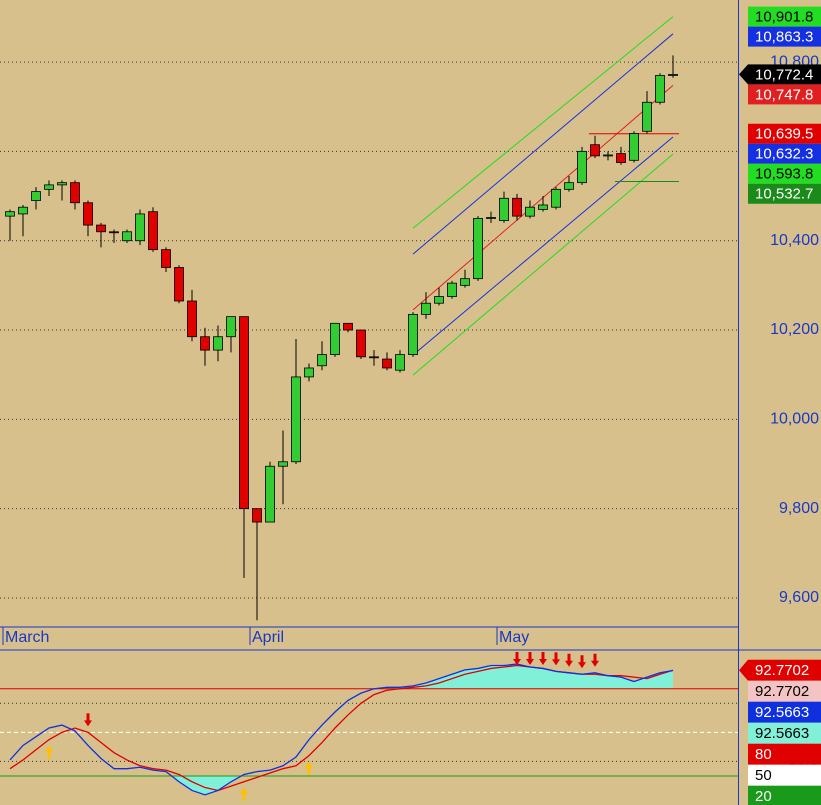 This screenshot has width=821, height=805. Describe the element at coordinates (794, 240) in the screenshot. I see `y-tick-label: 10,400` at that location.